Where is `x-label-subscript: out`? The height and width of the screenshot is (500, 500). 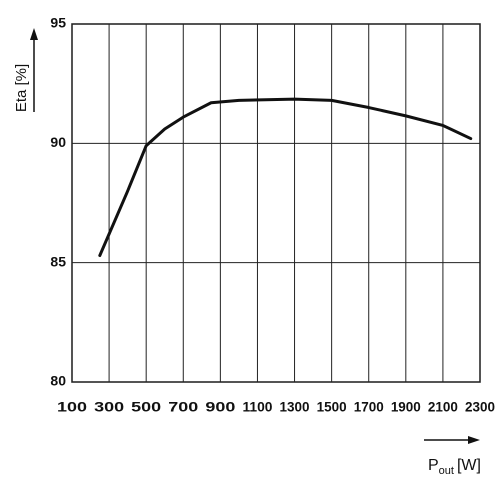 x-label-subscript: out is located at coordinates (446, 471).